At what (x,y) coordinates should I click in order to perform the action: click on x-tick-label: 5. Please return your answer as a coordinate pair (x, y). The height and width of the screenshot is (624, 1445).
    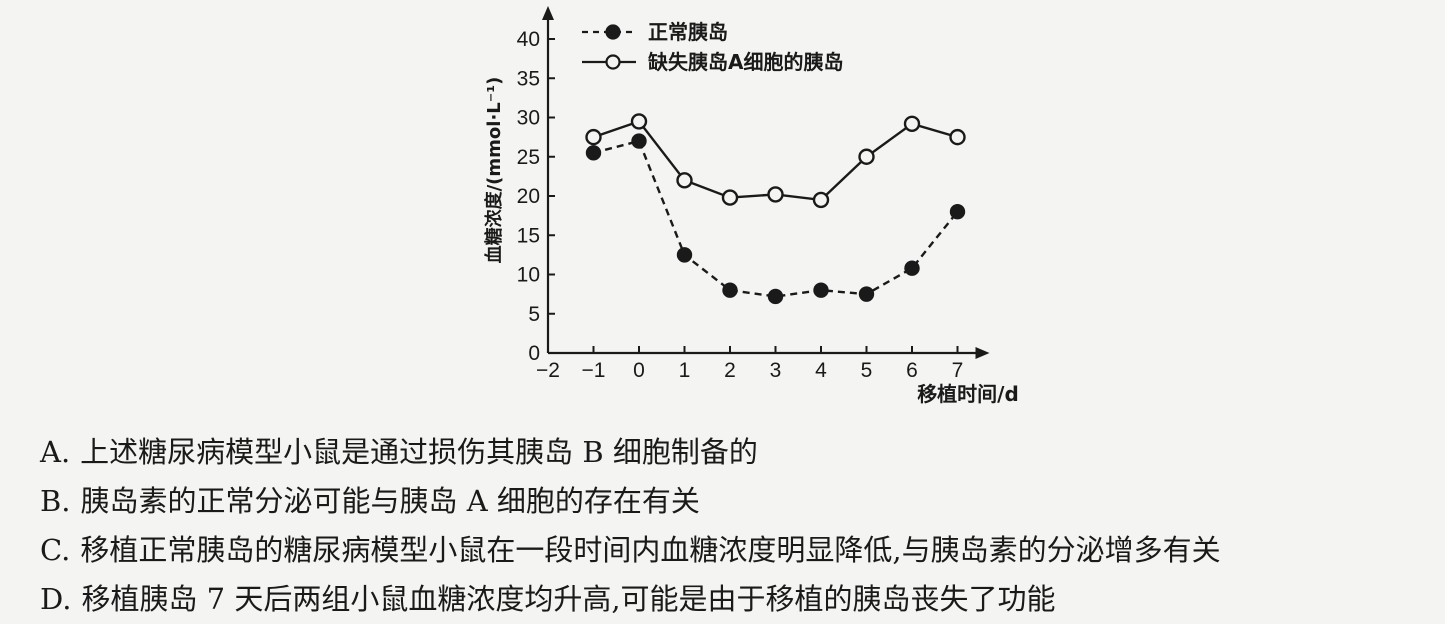
    Looking at the image, I should click on (867, 370).